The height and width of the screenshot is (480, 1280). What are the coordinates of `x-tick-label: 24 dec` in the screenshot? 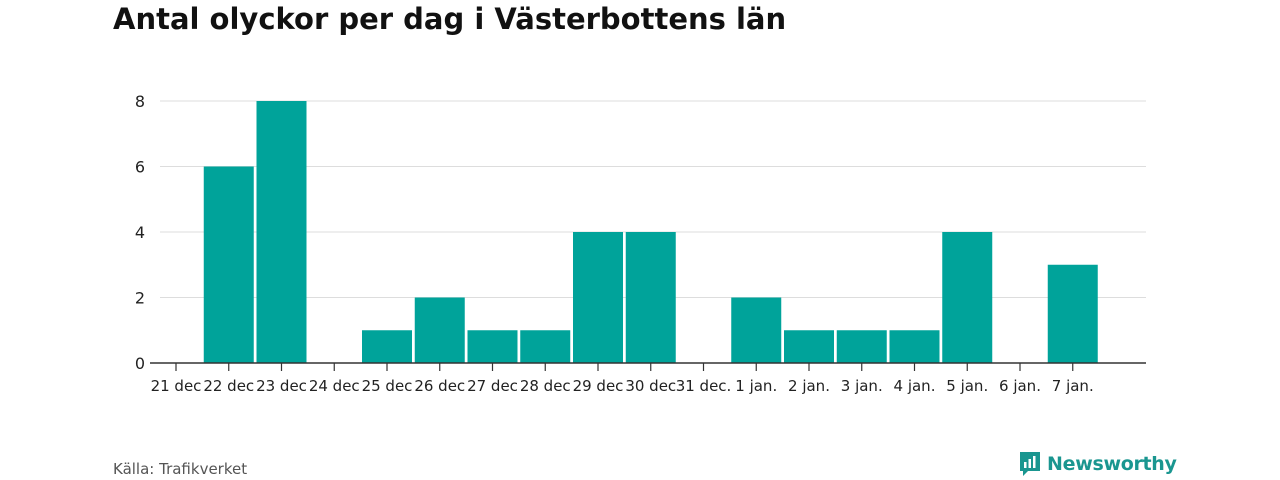 It's located at (334, 386).